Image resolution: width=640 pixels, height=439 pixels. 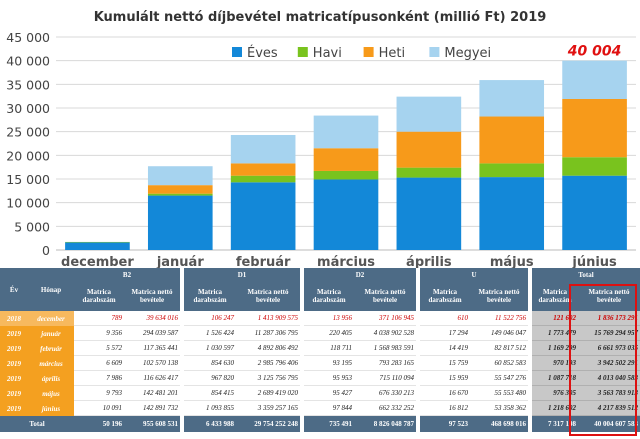 What do you see at coordinates (555, 333) in the screenshot?
I see `value-cell: 1 773 479` at bounding box center [555, 333].